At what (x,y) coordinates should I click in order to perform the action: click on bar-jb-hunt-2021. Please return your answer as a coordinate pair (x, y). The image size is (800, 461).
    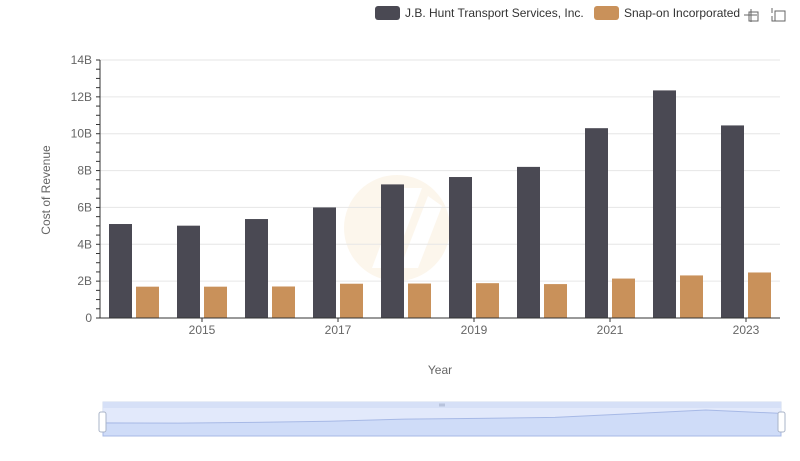
    Looking at the image, I should click on (596, 223).